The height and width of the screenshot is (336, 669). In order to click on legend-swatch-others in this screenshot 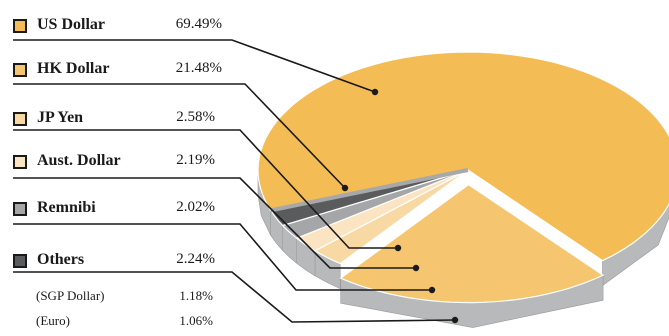, I will do `click(20, 261)`.